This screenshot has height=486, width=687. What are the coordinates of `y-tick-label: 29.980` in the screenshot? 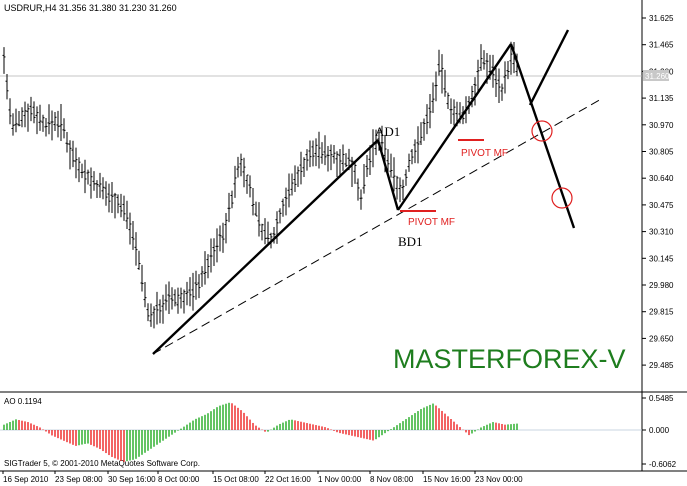 It's located at (661, 285).